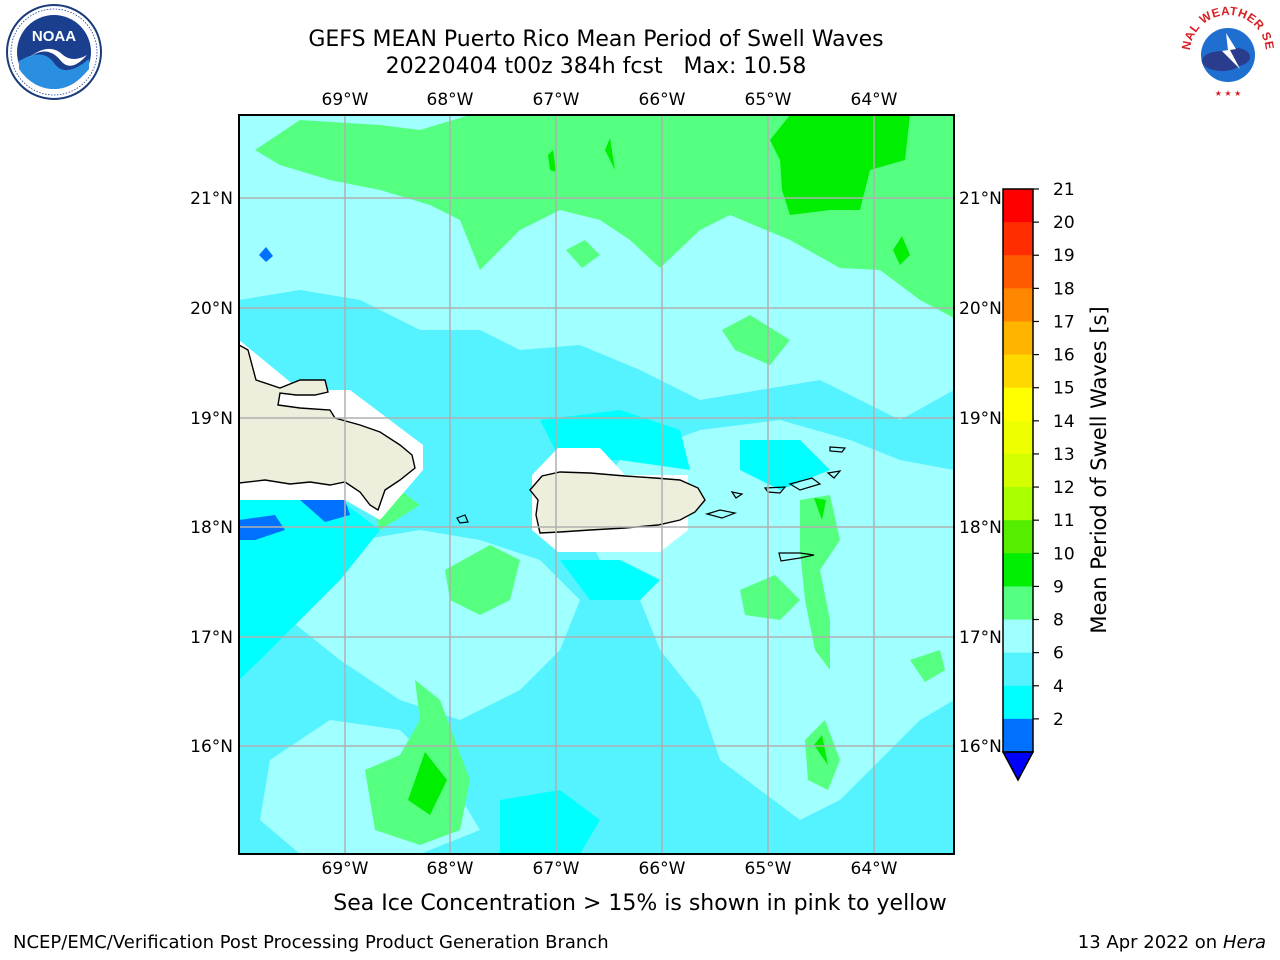 The image size is (1280, 960). Describe the element at coordinates (610, 100) in the screenshot. I see `lon-labels-top: 69°W 68°W 67°W 66°W 65°W 64°W` at that location.